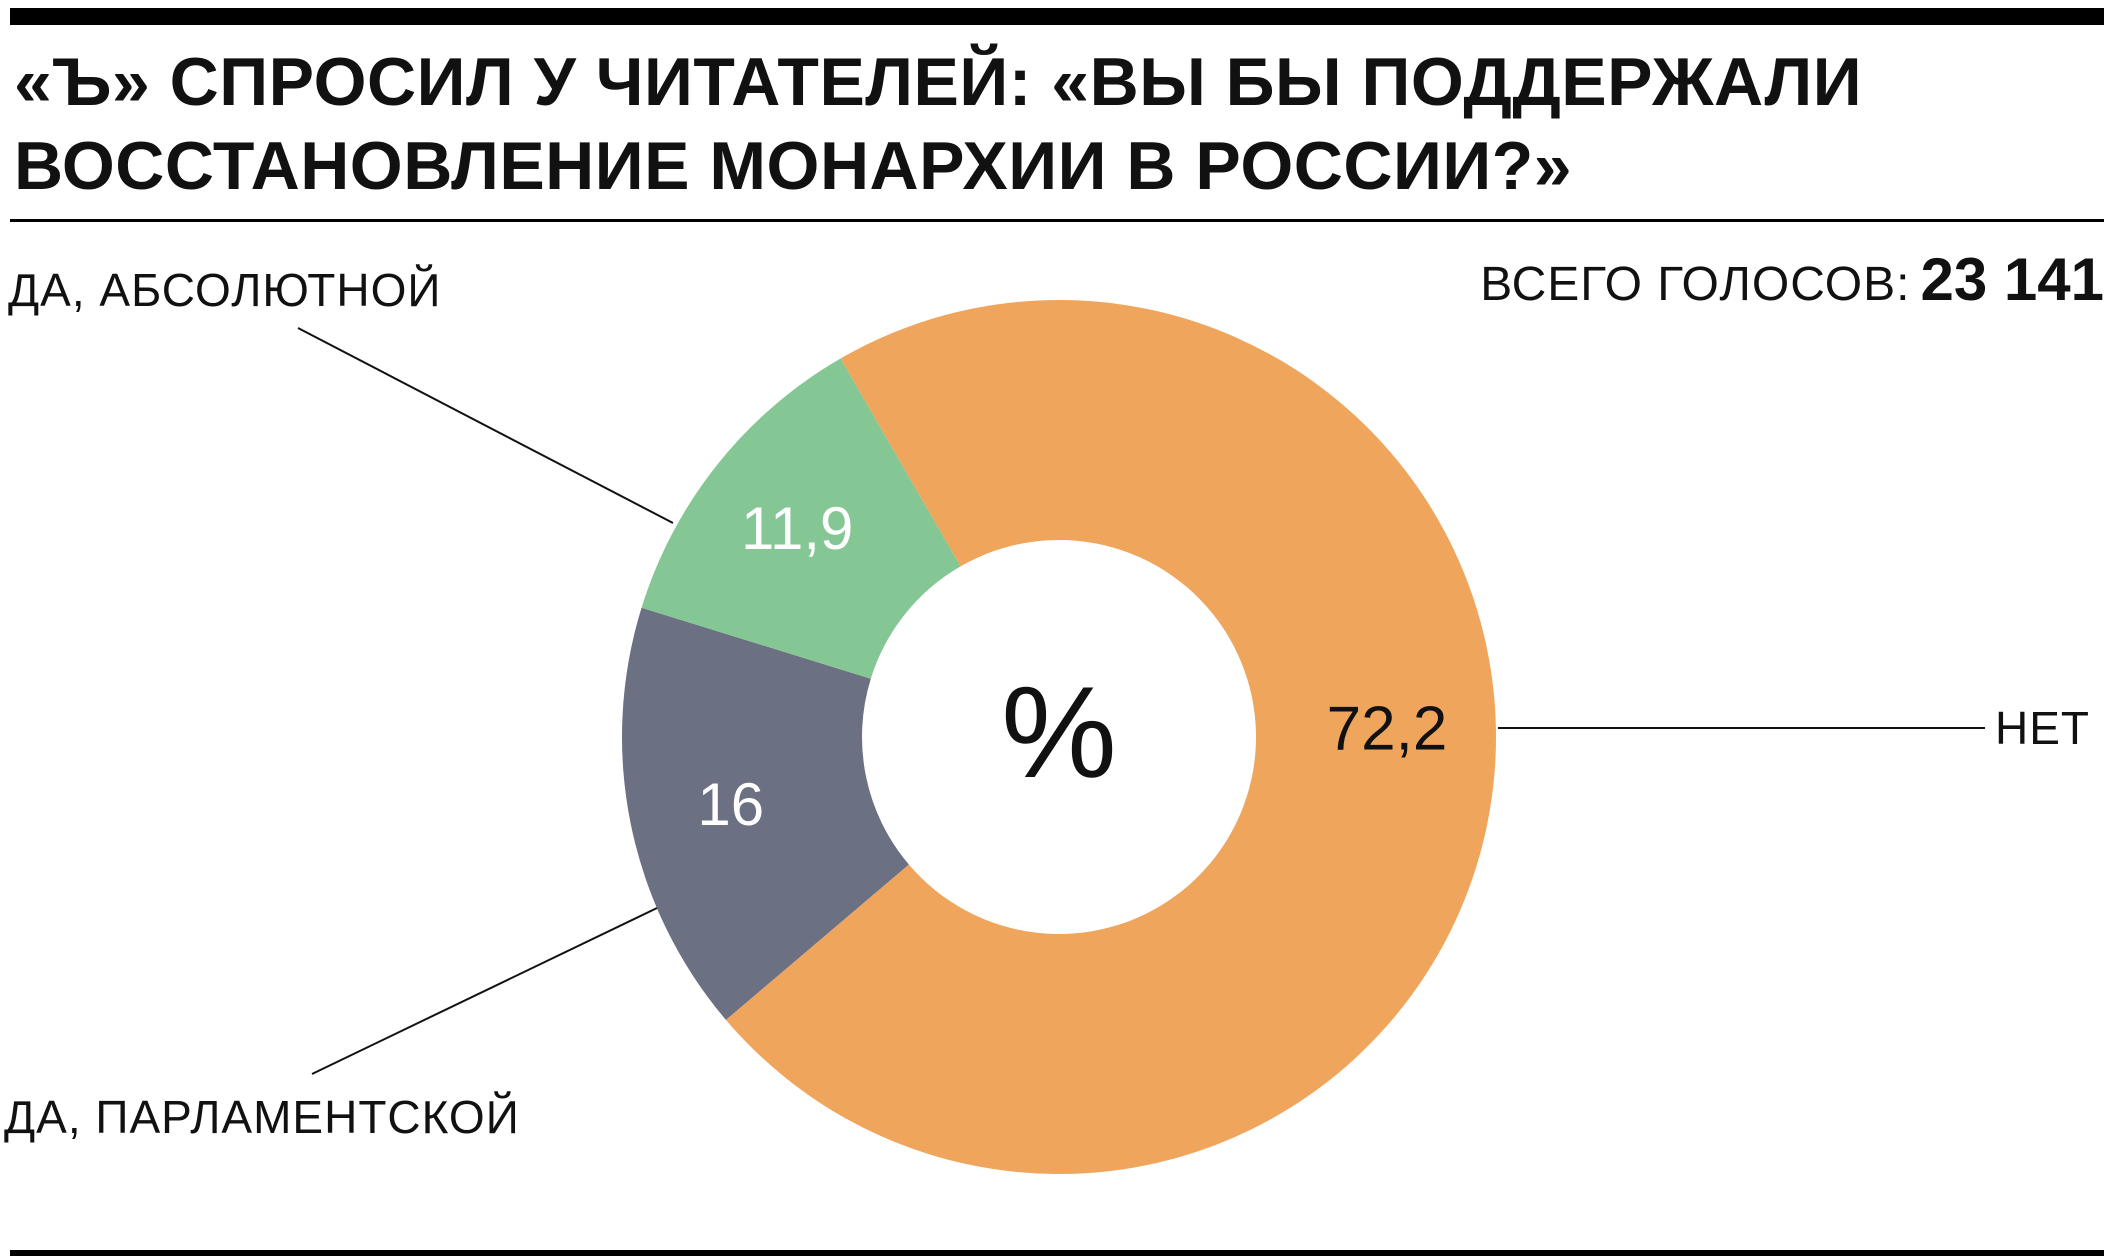  What do you see at coordinates (485, 425) in the screenshot?
I see `slice-absolute-leader-line` at bounding box center [485, 425].